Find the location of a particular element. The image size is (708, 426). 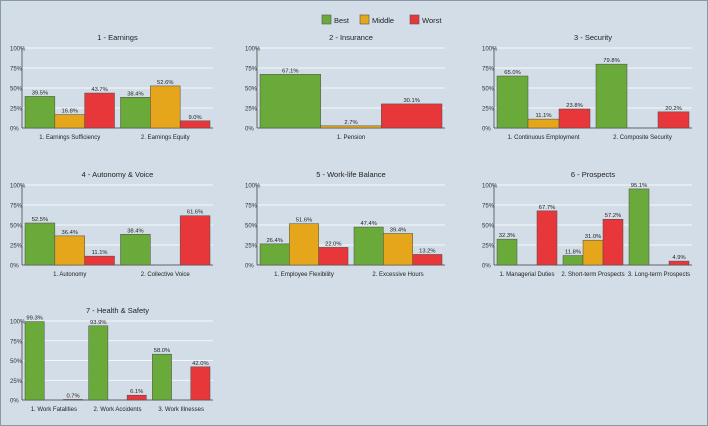

data-label-best: 93.9% is located at coordinates (98, 323).